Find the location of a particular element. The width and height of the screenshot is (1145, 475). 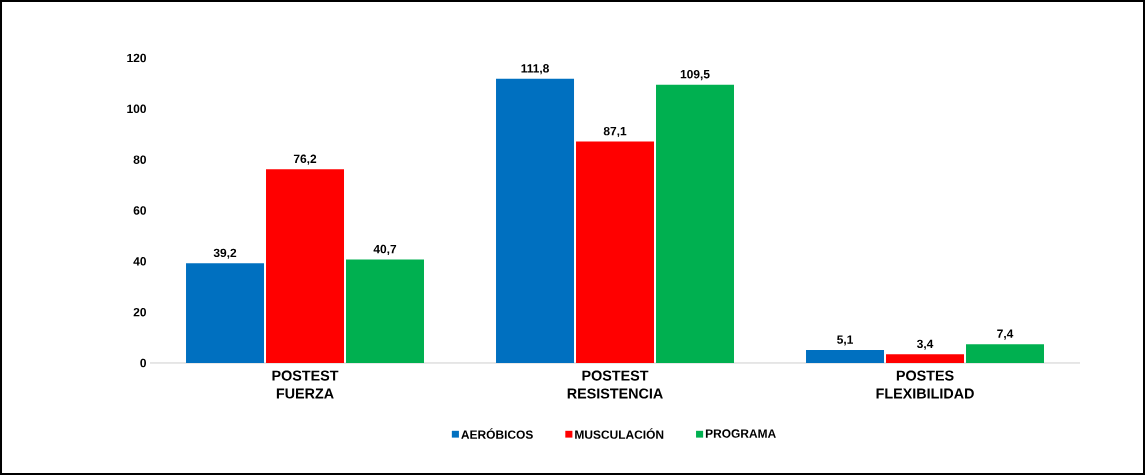

data-label: 40,7 is located at coordinates (385, 250).